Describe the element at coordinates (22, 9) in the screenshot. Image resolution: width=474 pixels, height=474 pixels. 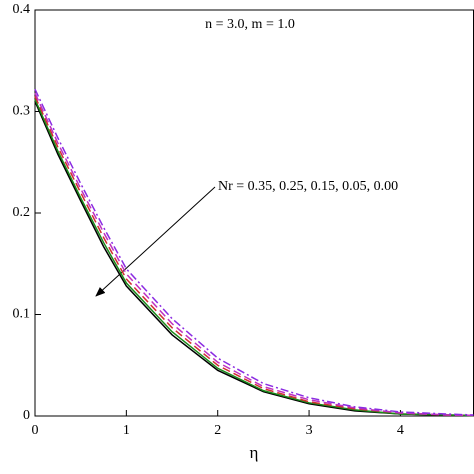
I see `y-tick-label: 0.4` at that location.